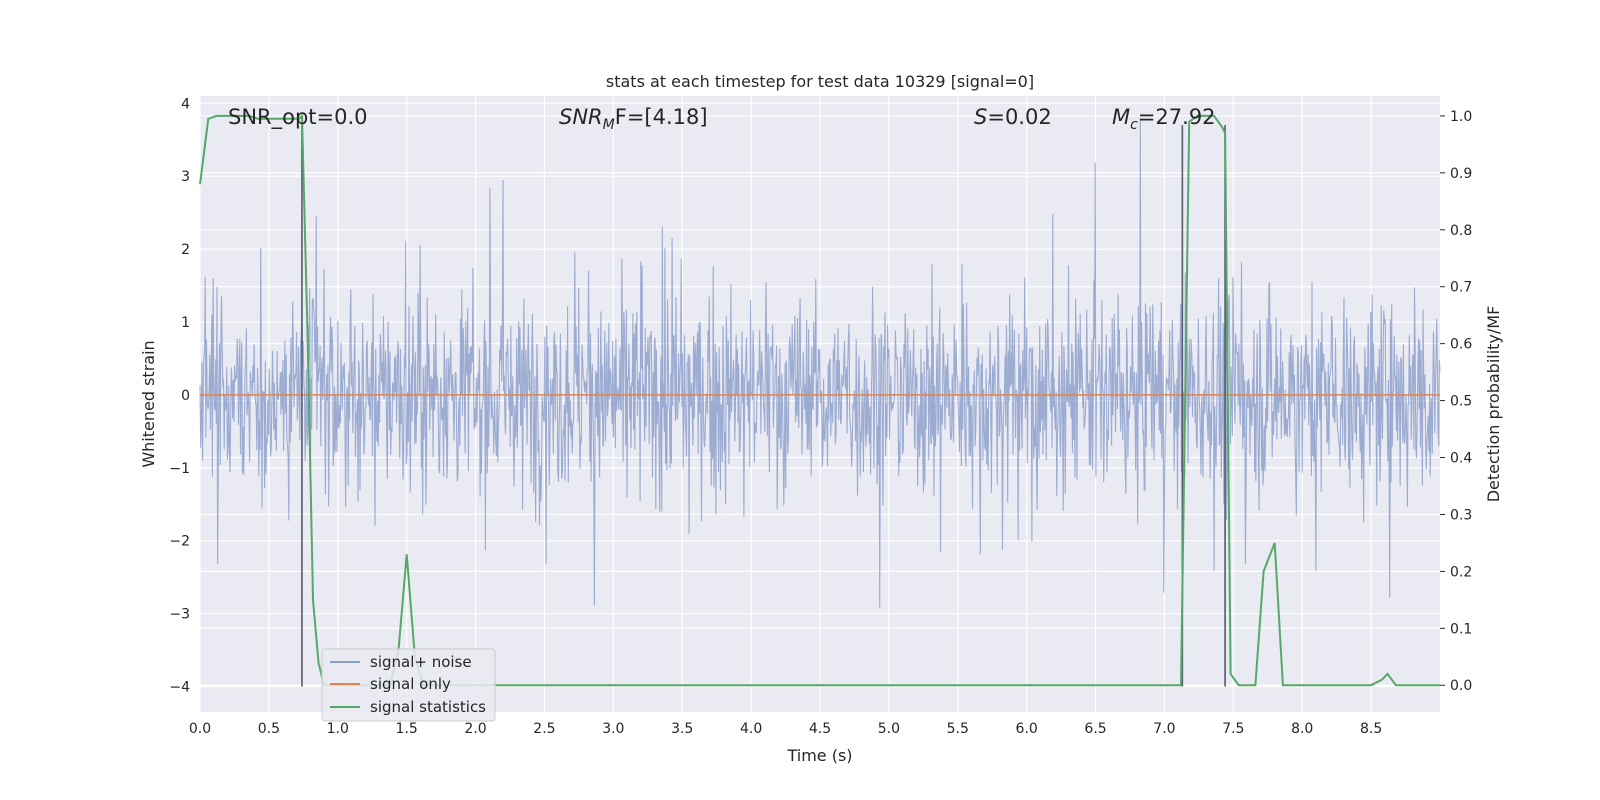 This screenshot has width=1600, height=800. I want to click on y2-tick-label-10: 1.0, so click(1461, 117).